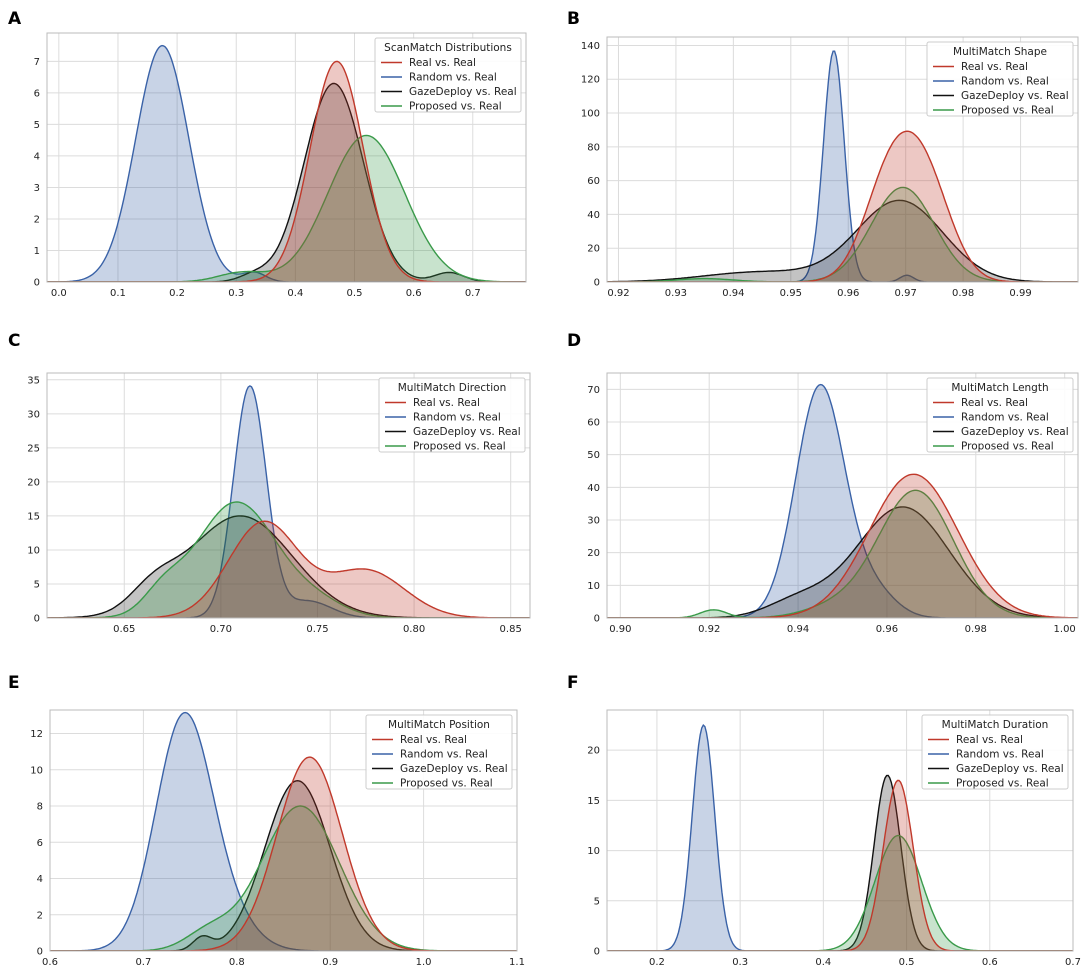  I want to click on x-tick-label: 0.8, so click(237, 962).